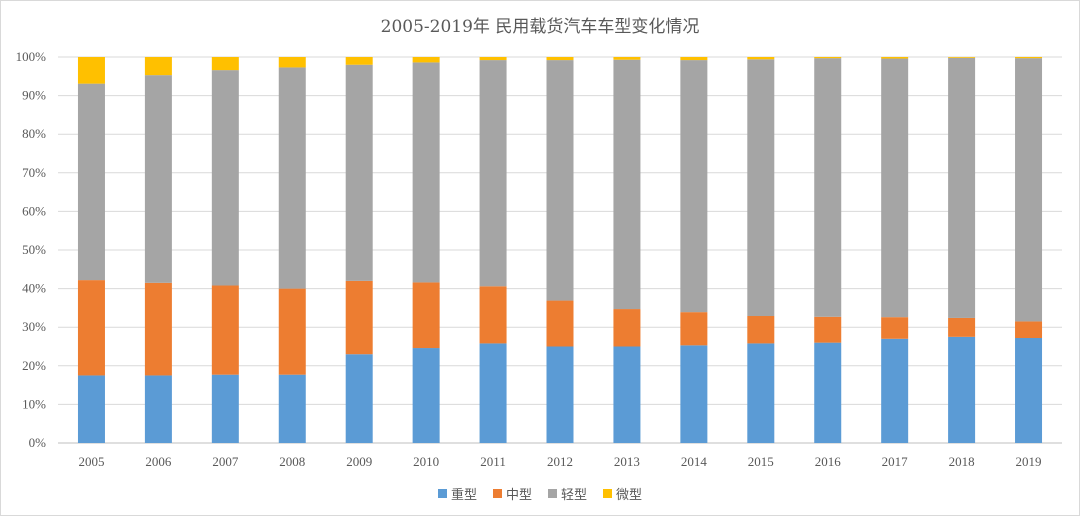 The width and height of the screenshot is (1080, 516). What do you see at coordinates (34, 326) in the screenshot?
I see `y-tick-label: 30%` at bounding box center [34, 326].